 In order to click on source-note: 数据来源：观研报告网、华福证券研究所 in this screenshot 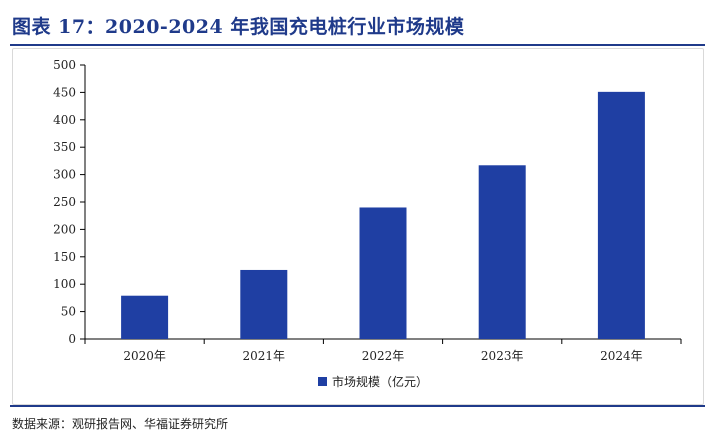, I will do `click(120, 424)`.